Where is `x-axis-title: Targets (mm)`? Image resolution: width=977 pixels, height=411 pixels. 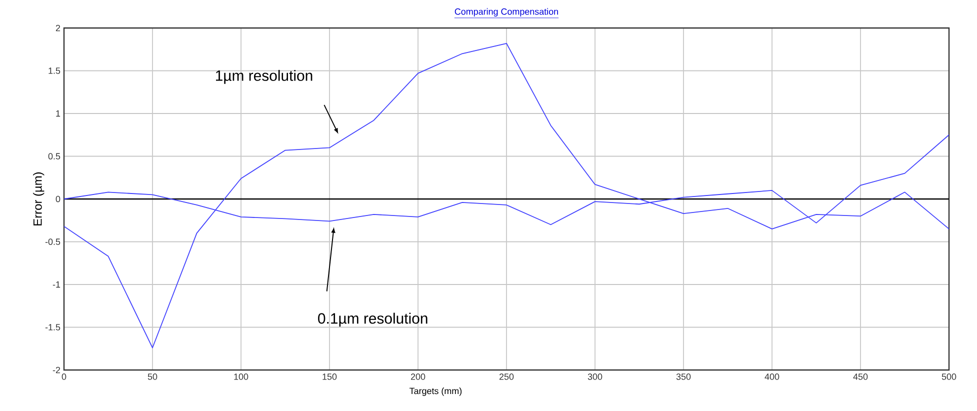
x-axis-title: Targets (mm) is located at coordinates (436, 392).